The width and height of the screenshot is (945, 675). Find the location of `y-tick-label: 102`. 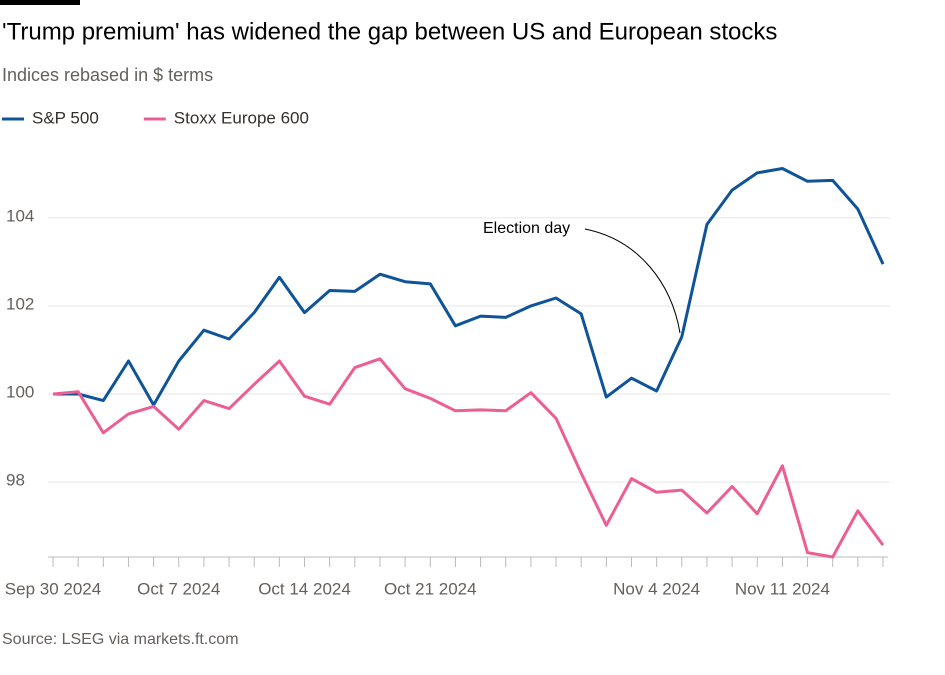

y-tick-label: 102 is located at coordinates (20, 303).